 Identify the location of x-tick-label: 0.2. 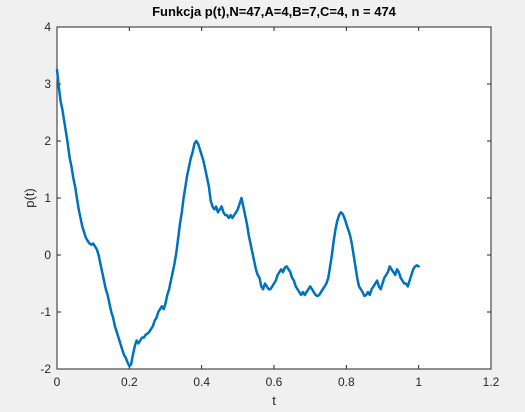
(129, 382).